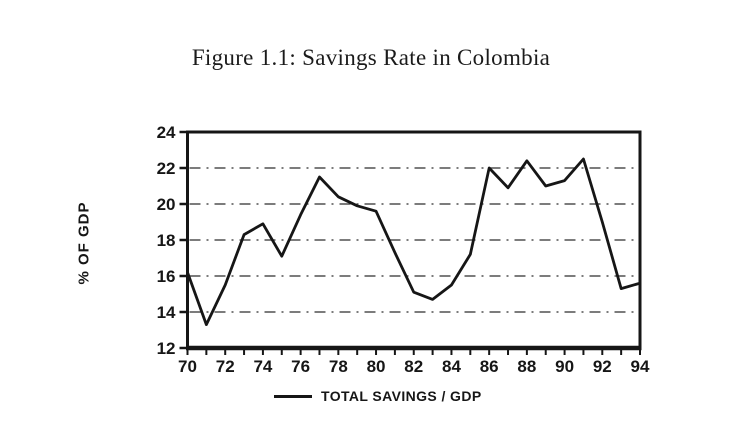  What do you see at coordinates (640, 366) in the screenshot?
I see `x-tick-label-94: 94` at bounding box center [640, 366].